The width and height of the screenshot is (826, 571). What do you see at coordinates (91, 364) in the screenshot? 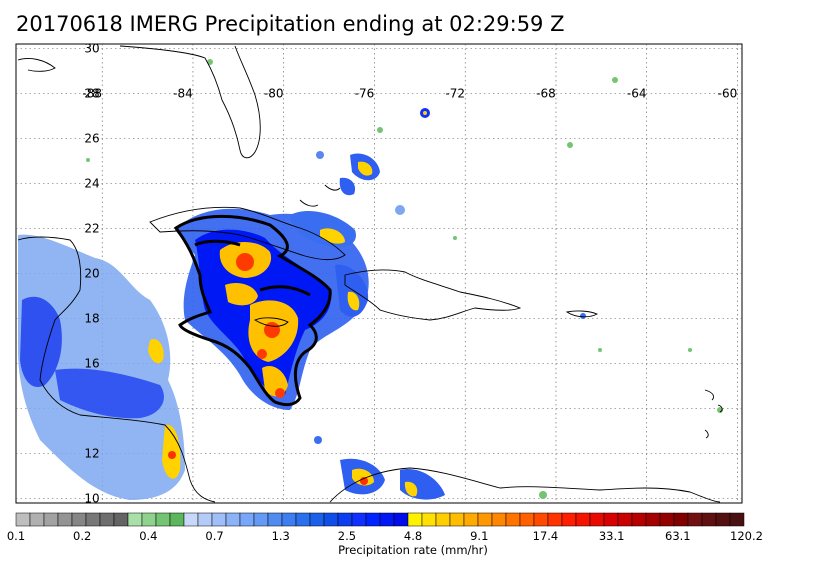
I see `latitude-label: 16` at bounding box center [91, 364].